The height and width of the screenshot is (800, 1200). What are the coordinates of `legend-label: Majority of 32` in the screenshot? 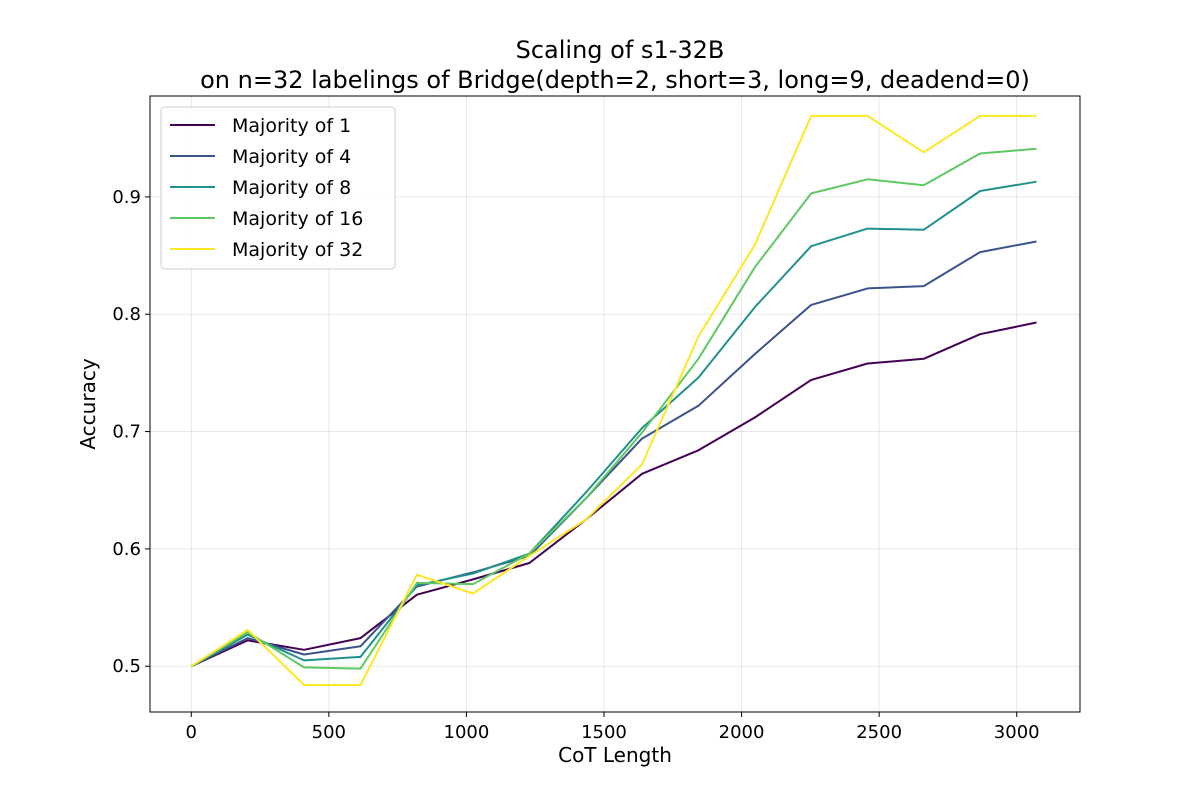 It's located at (297, 250).